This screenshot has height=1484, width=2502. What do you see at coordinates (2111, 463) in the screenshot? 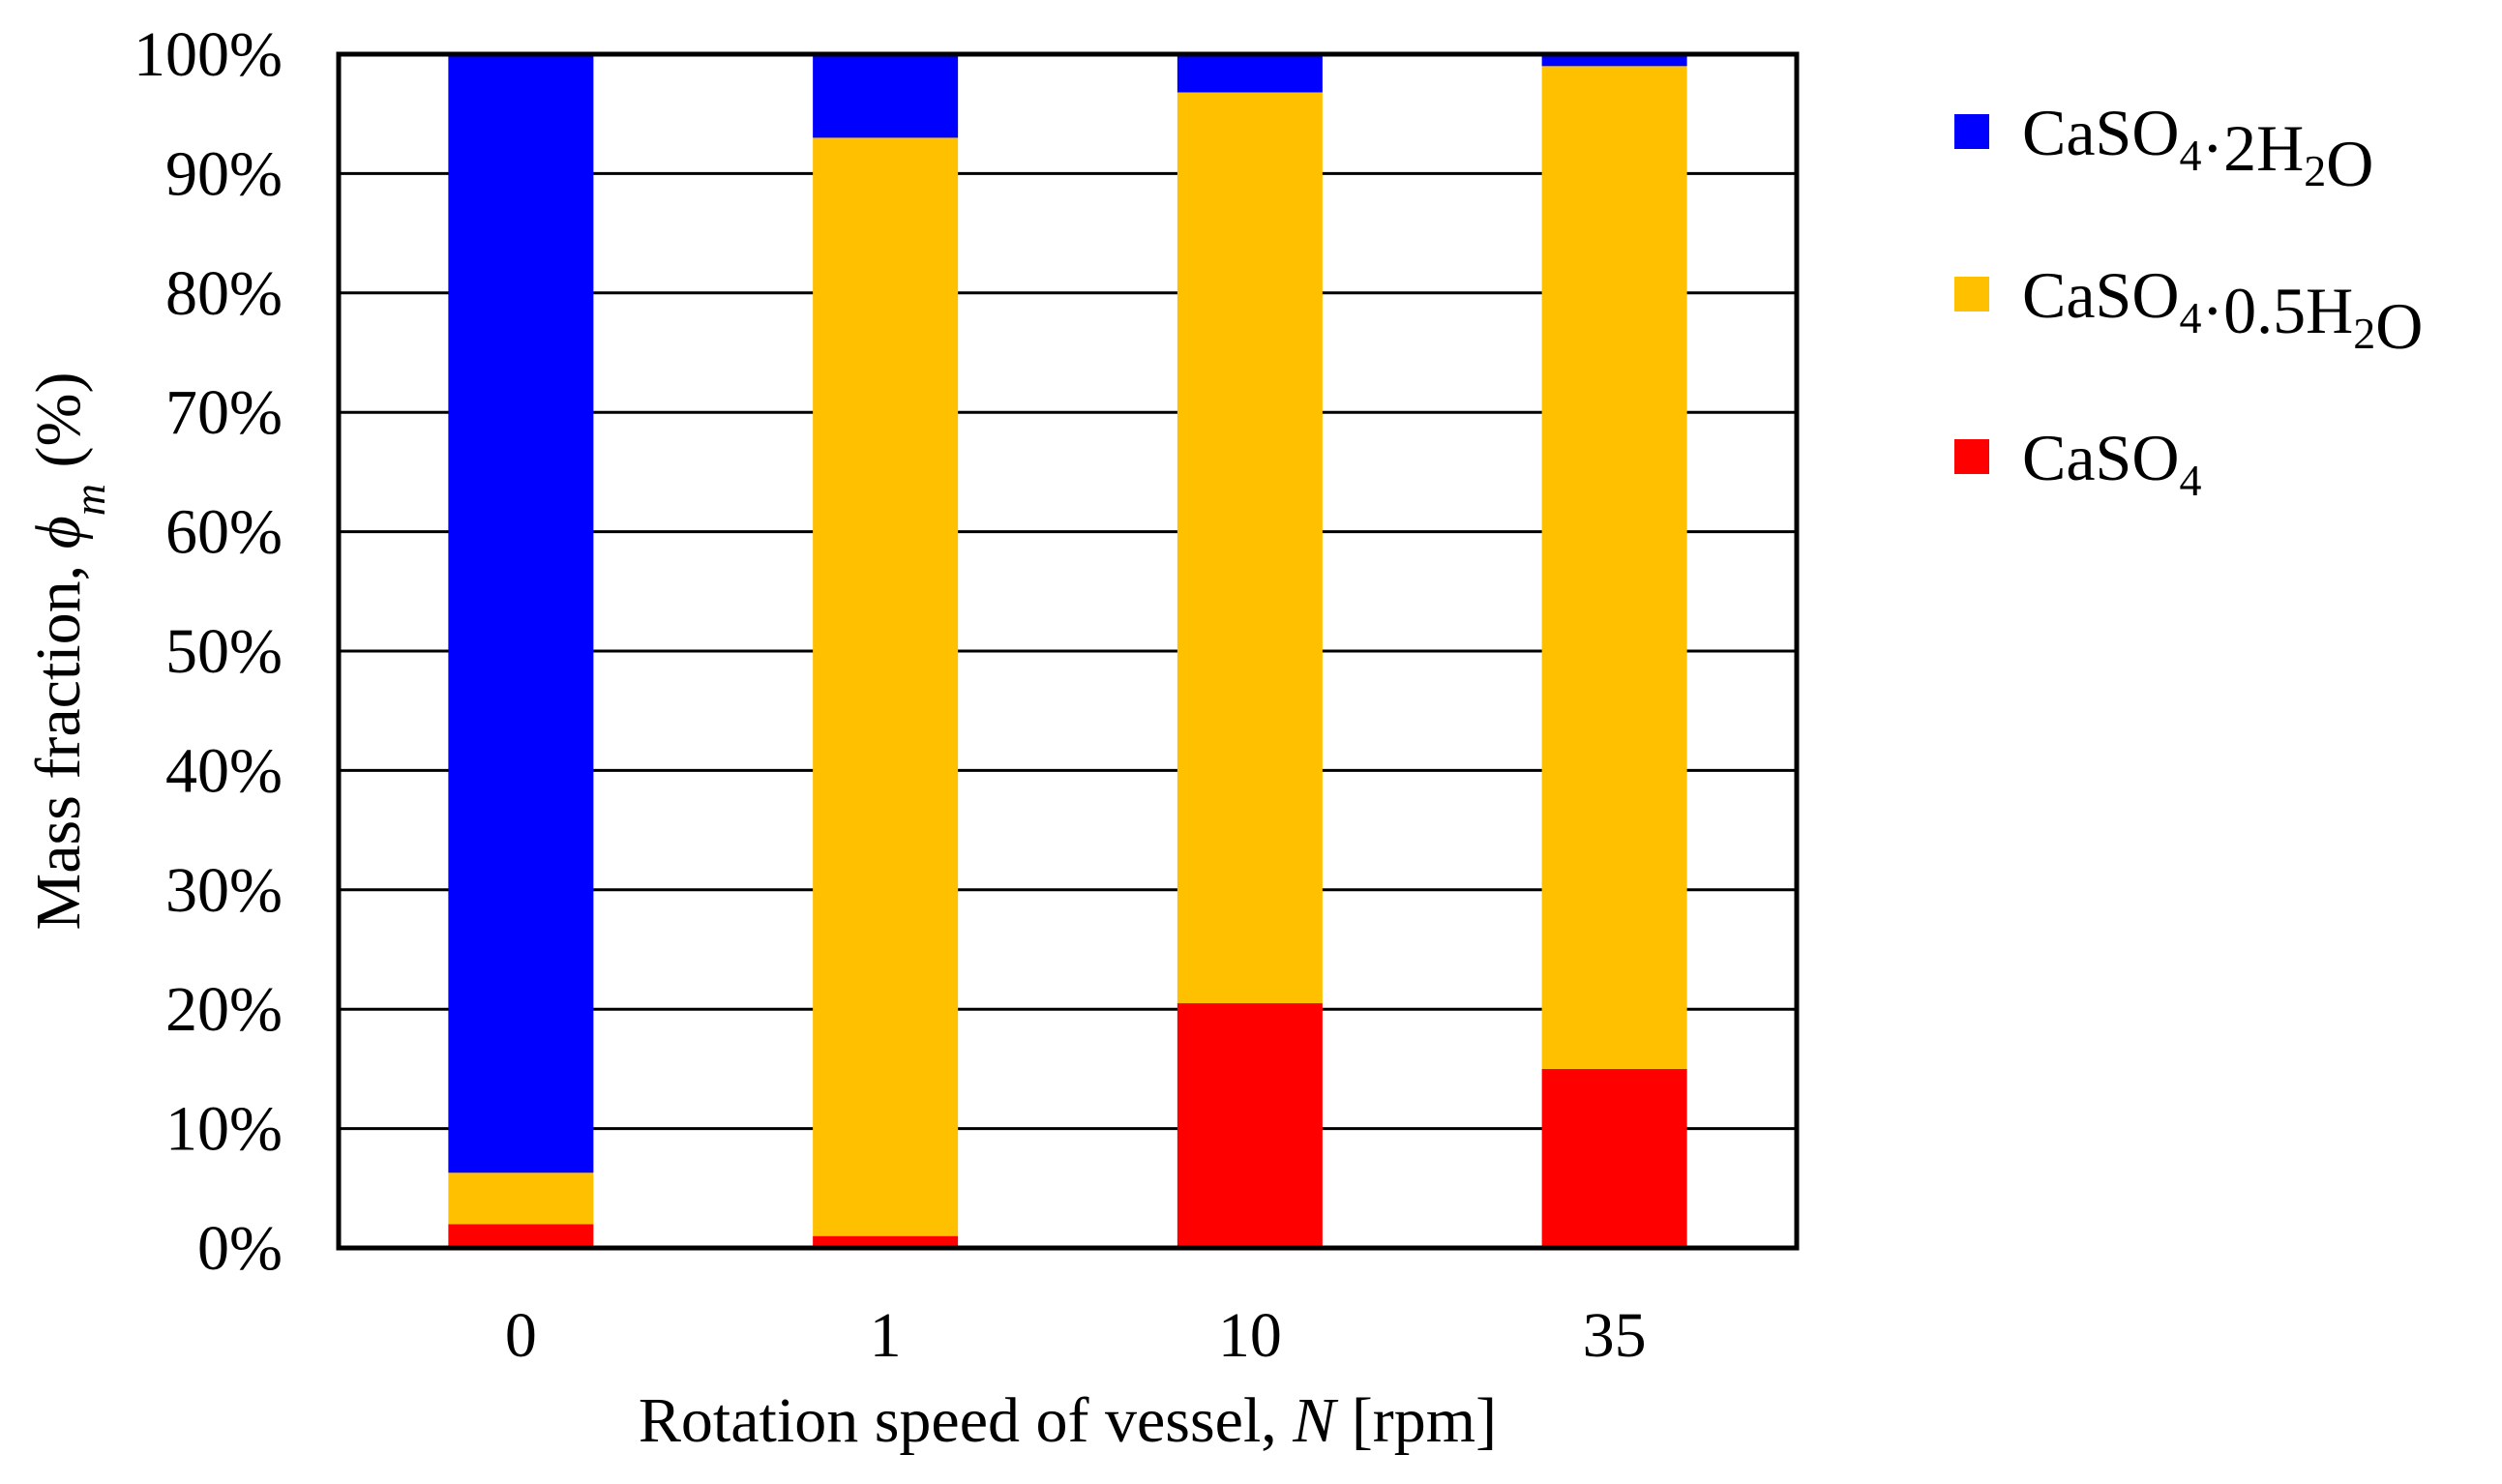
I see `legend-label: CaSO4` at bounding box center [2111, 463].